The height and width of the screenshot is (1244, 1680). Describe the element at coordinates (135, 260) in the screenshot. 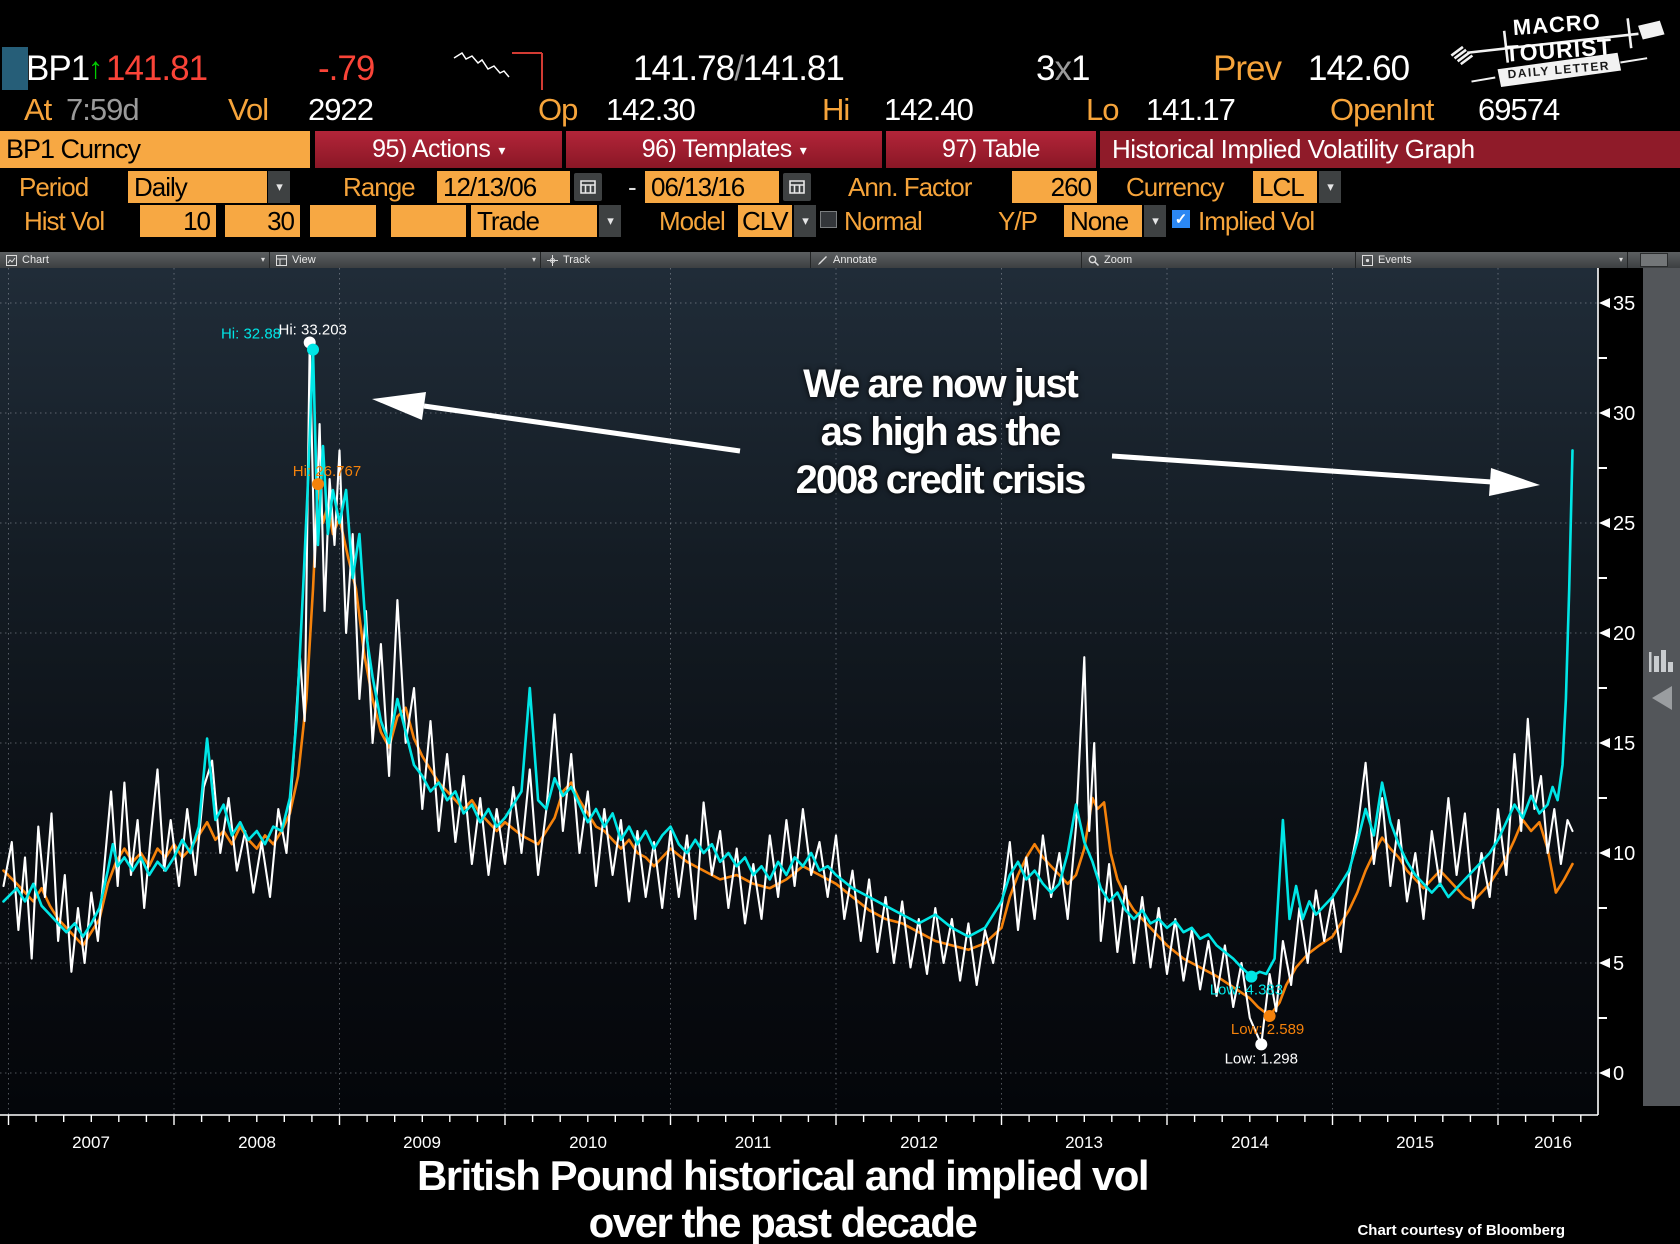

I see `toolbar-item-chart: Chart ▾` at that location.